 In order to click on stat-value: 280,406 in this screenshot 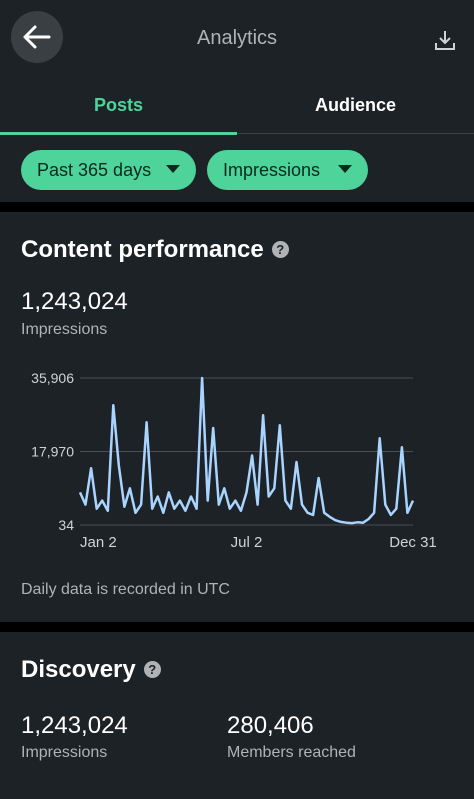, I will do `click(270, 725)`.